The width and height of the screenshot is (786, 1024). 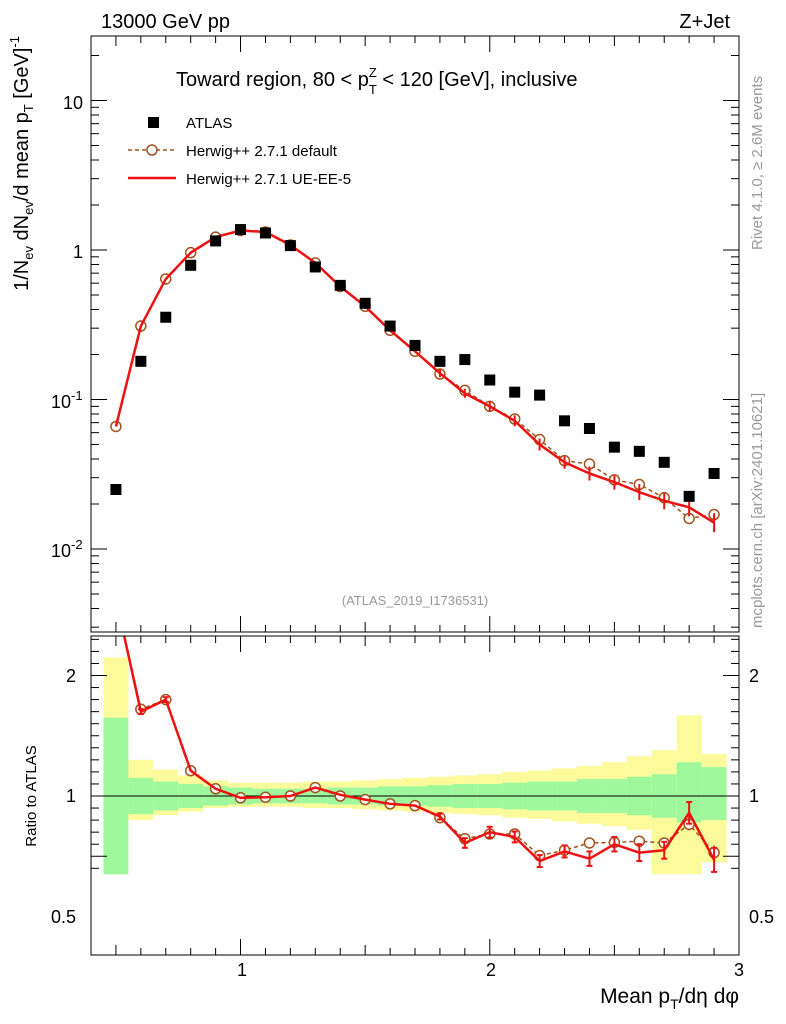 What do you see at coordinates (73, 103) in the screenshot?
I see `y-tick-label-10: 10` at bounding box center [73, 103].